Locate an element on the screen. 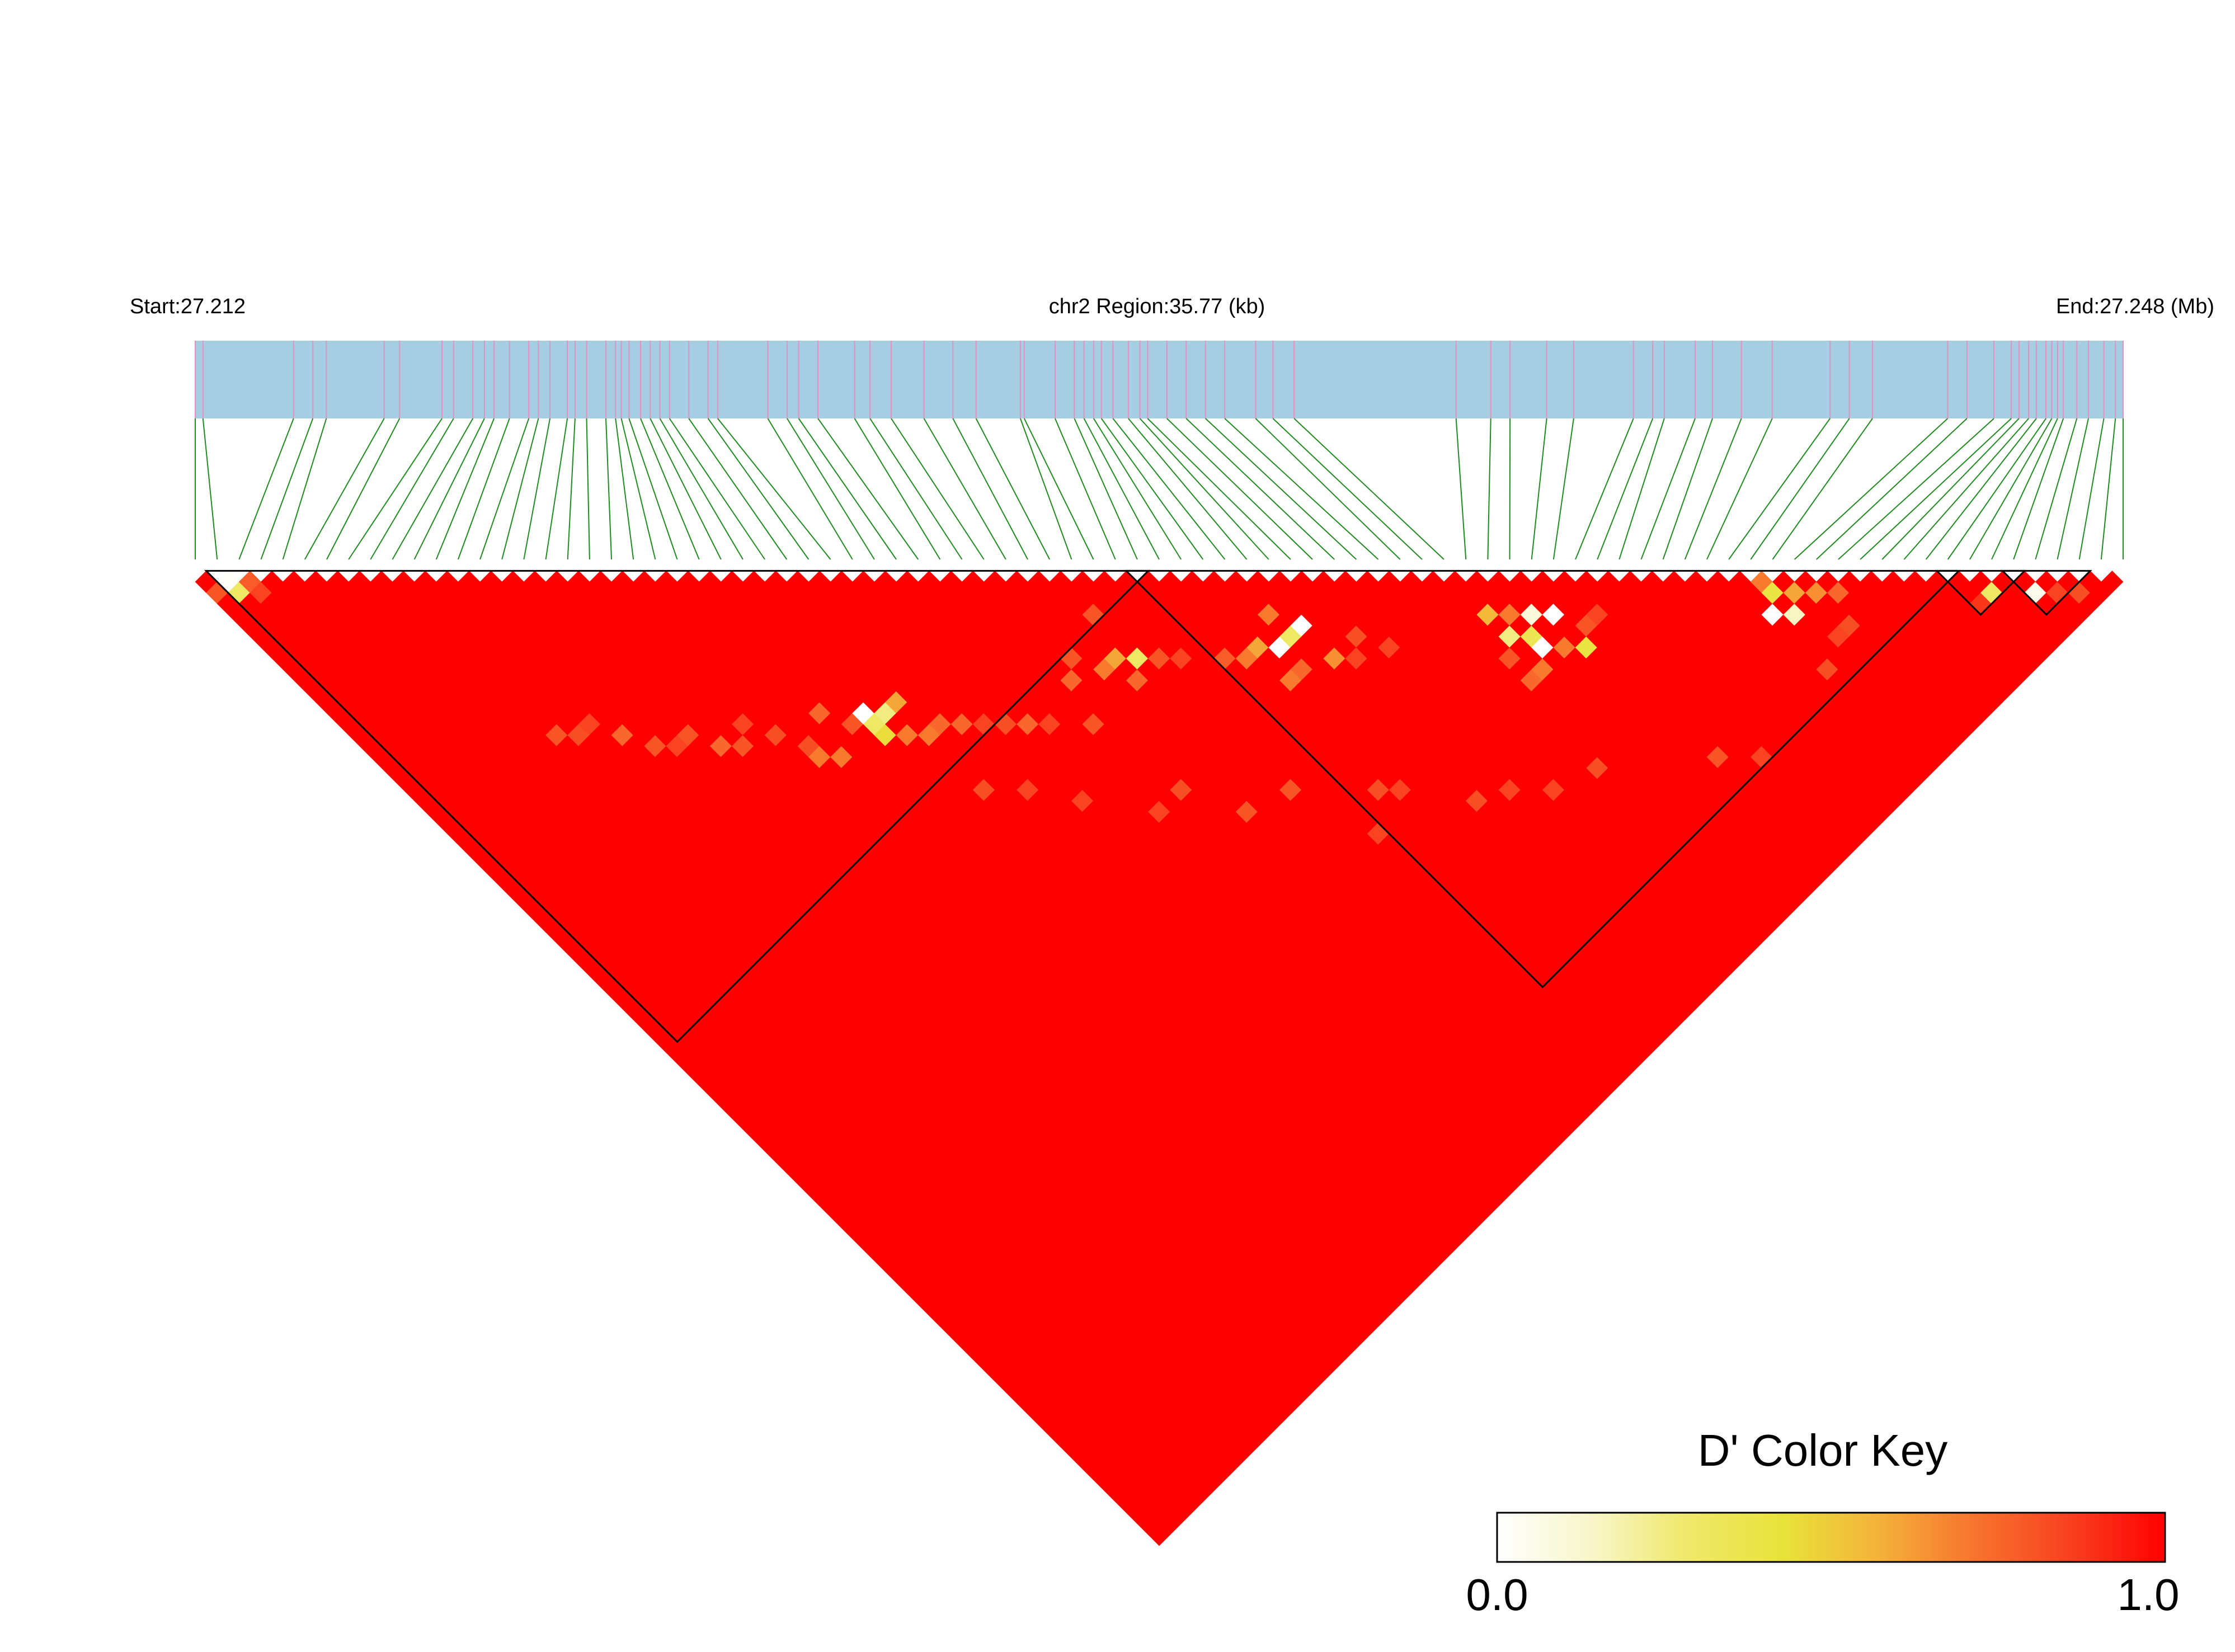 The image size is (2235, 1652). color-key-max-label: 1.0 is located at coordinates (2148, 1595).